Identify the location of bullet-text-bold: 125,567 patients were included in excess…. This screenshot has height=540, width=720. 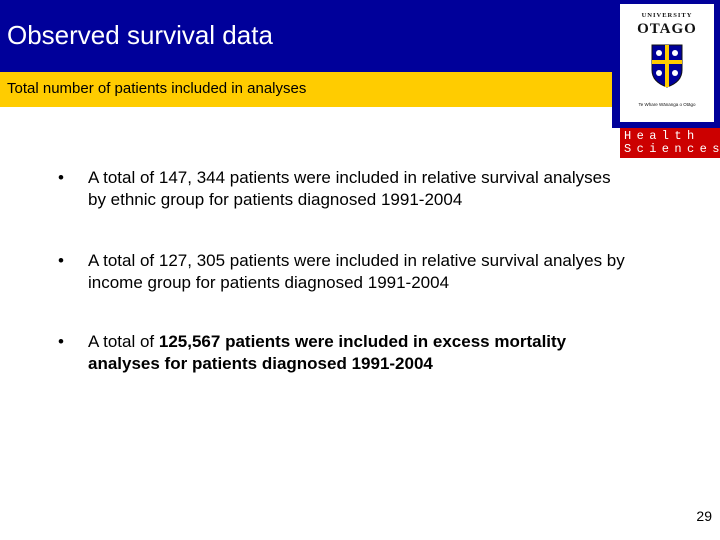
(327, 352).